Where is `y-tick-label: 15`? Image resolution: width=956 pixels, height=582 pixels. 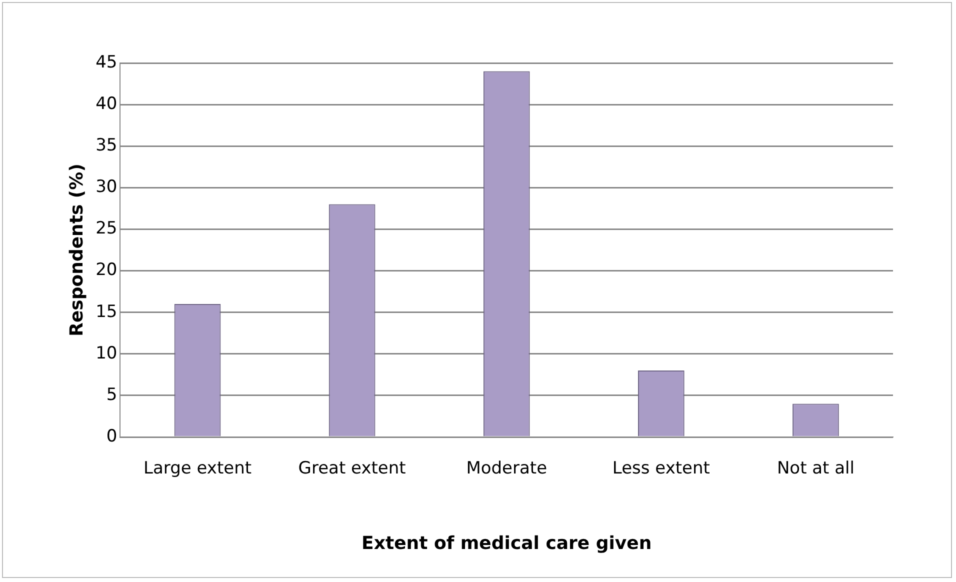
y-tick-label: 15 is located at coordinates (107, 312).